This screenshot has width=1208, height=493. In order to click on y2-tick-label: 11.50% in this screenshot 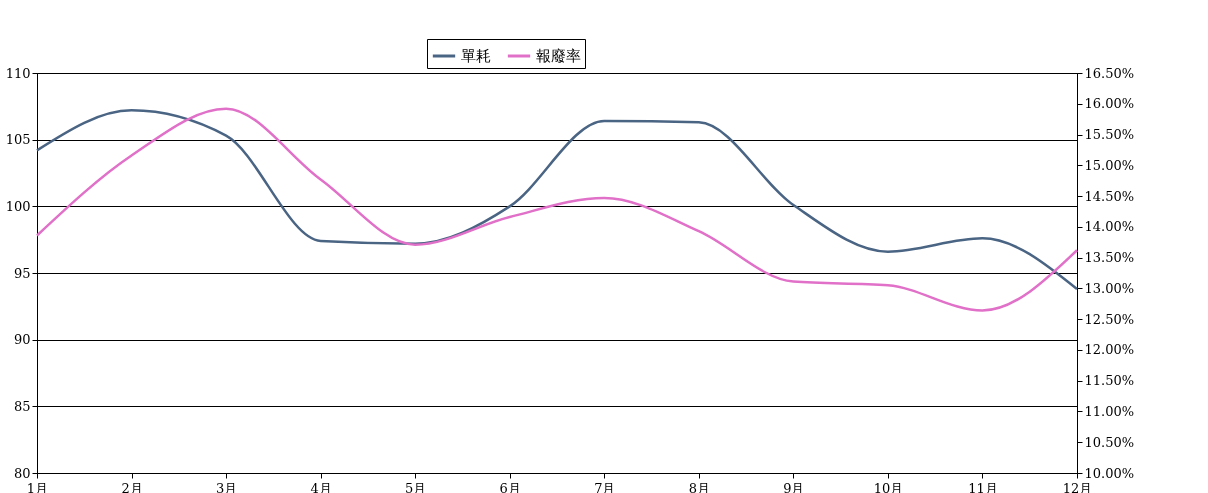, I will do `click(1109, 381)`.